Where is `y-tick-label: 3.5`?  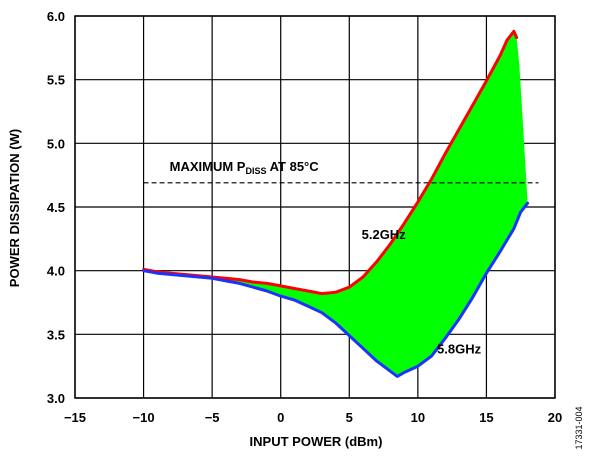 y-tick-label: 3.5 is located at coordinates (56, 334).